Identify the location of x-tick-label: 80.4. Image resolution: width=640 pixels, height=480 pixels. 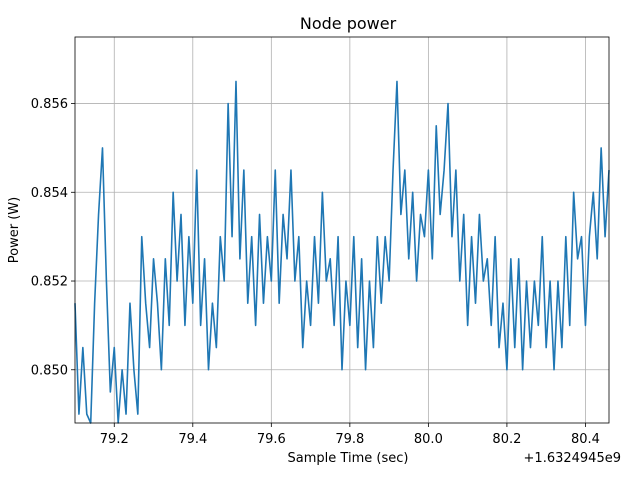
(585, 439).